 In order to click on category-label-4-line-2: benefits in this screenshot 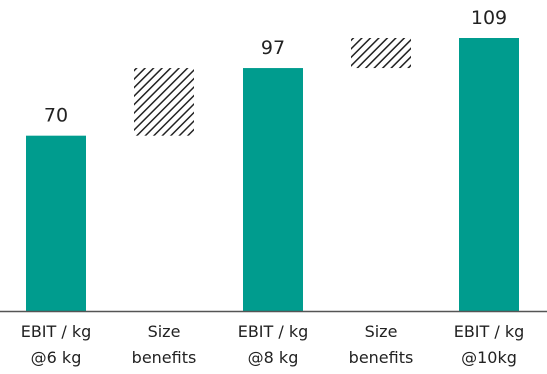, I will do `click(381, 357)`.